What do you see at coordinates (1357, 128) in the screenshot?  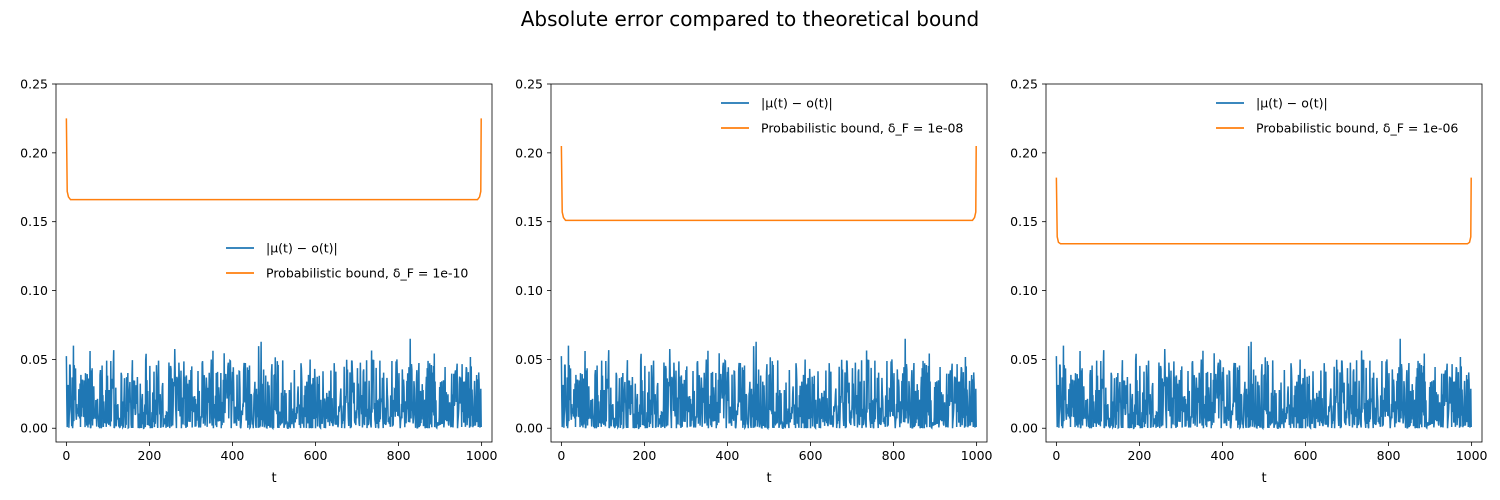 I see `legend-label: Probabilistic bound, δ_F = 1e-06` at bounding box center [1357, 128].